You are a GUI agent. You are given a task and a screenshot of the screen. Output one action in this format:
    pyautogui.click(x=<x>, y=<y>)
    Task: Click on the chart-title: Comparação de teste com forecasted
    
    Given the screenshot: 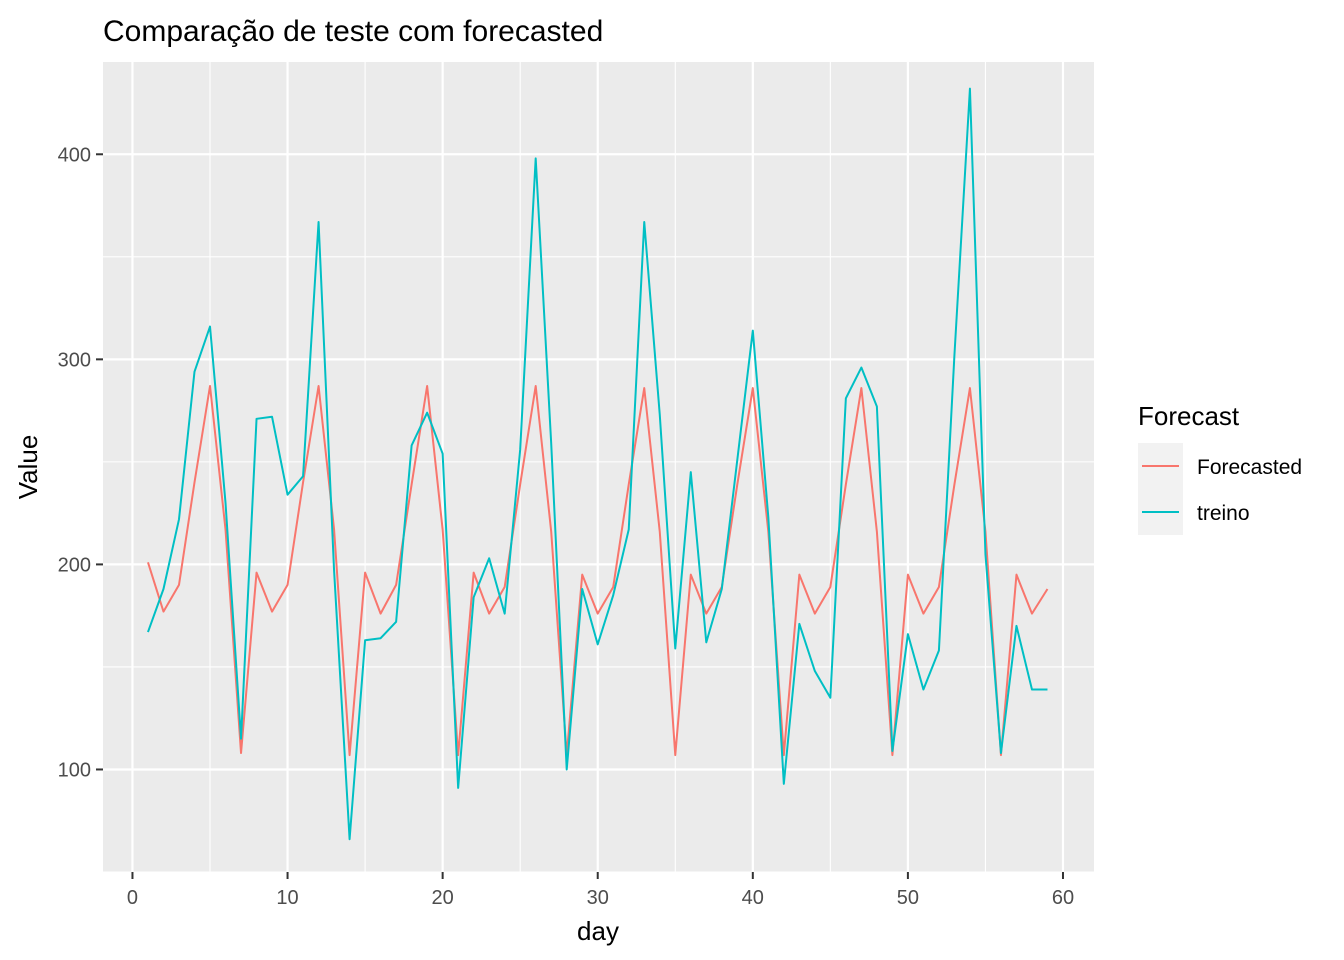 What is the action you would take?
    pyautogui.click(x=353, y=31)
    